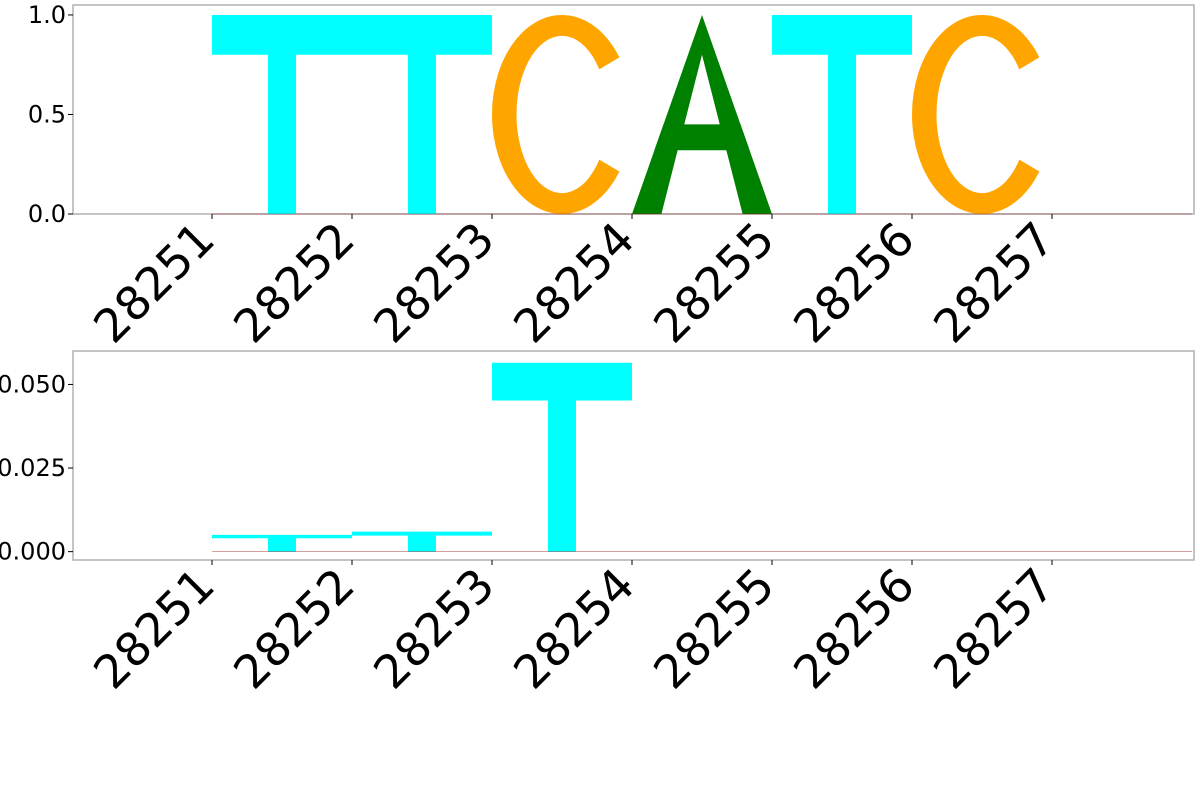 The width and height of the screenshot is (1200, 800). I want to click on y-tick-label: 1.0, so click(47, 15).